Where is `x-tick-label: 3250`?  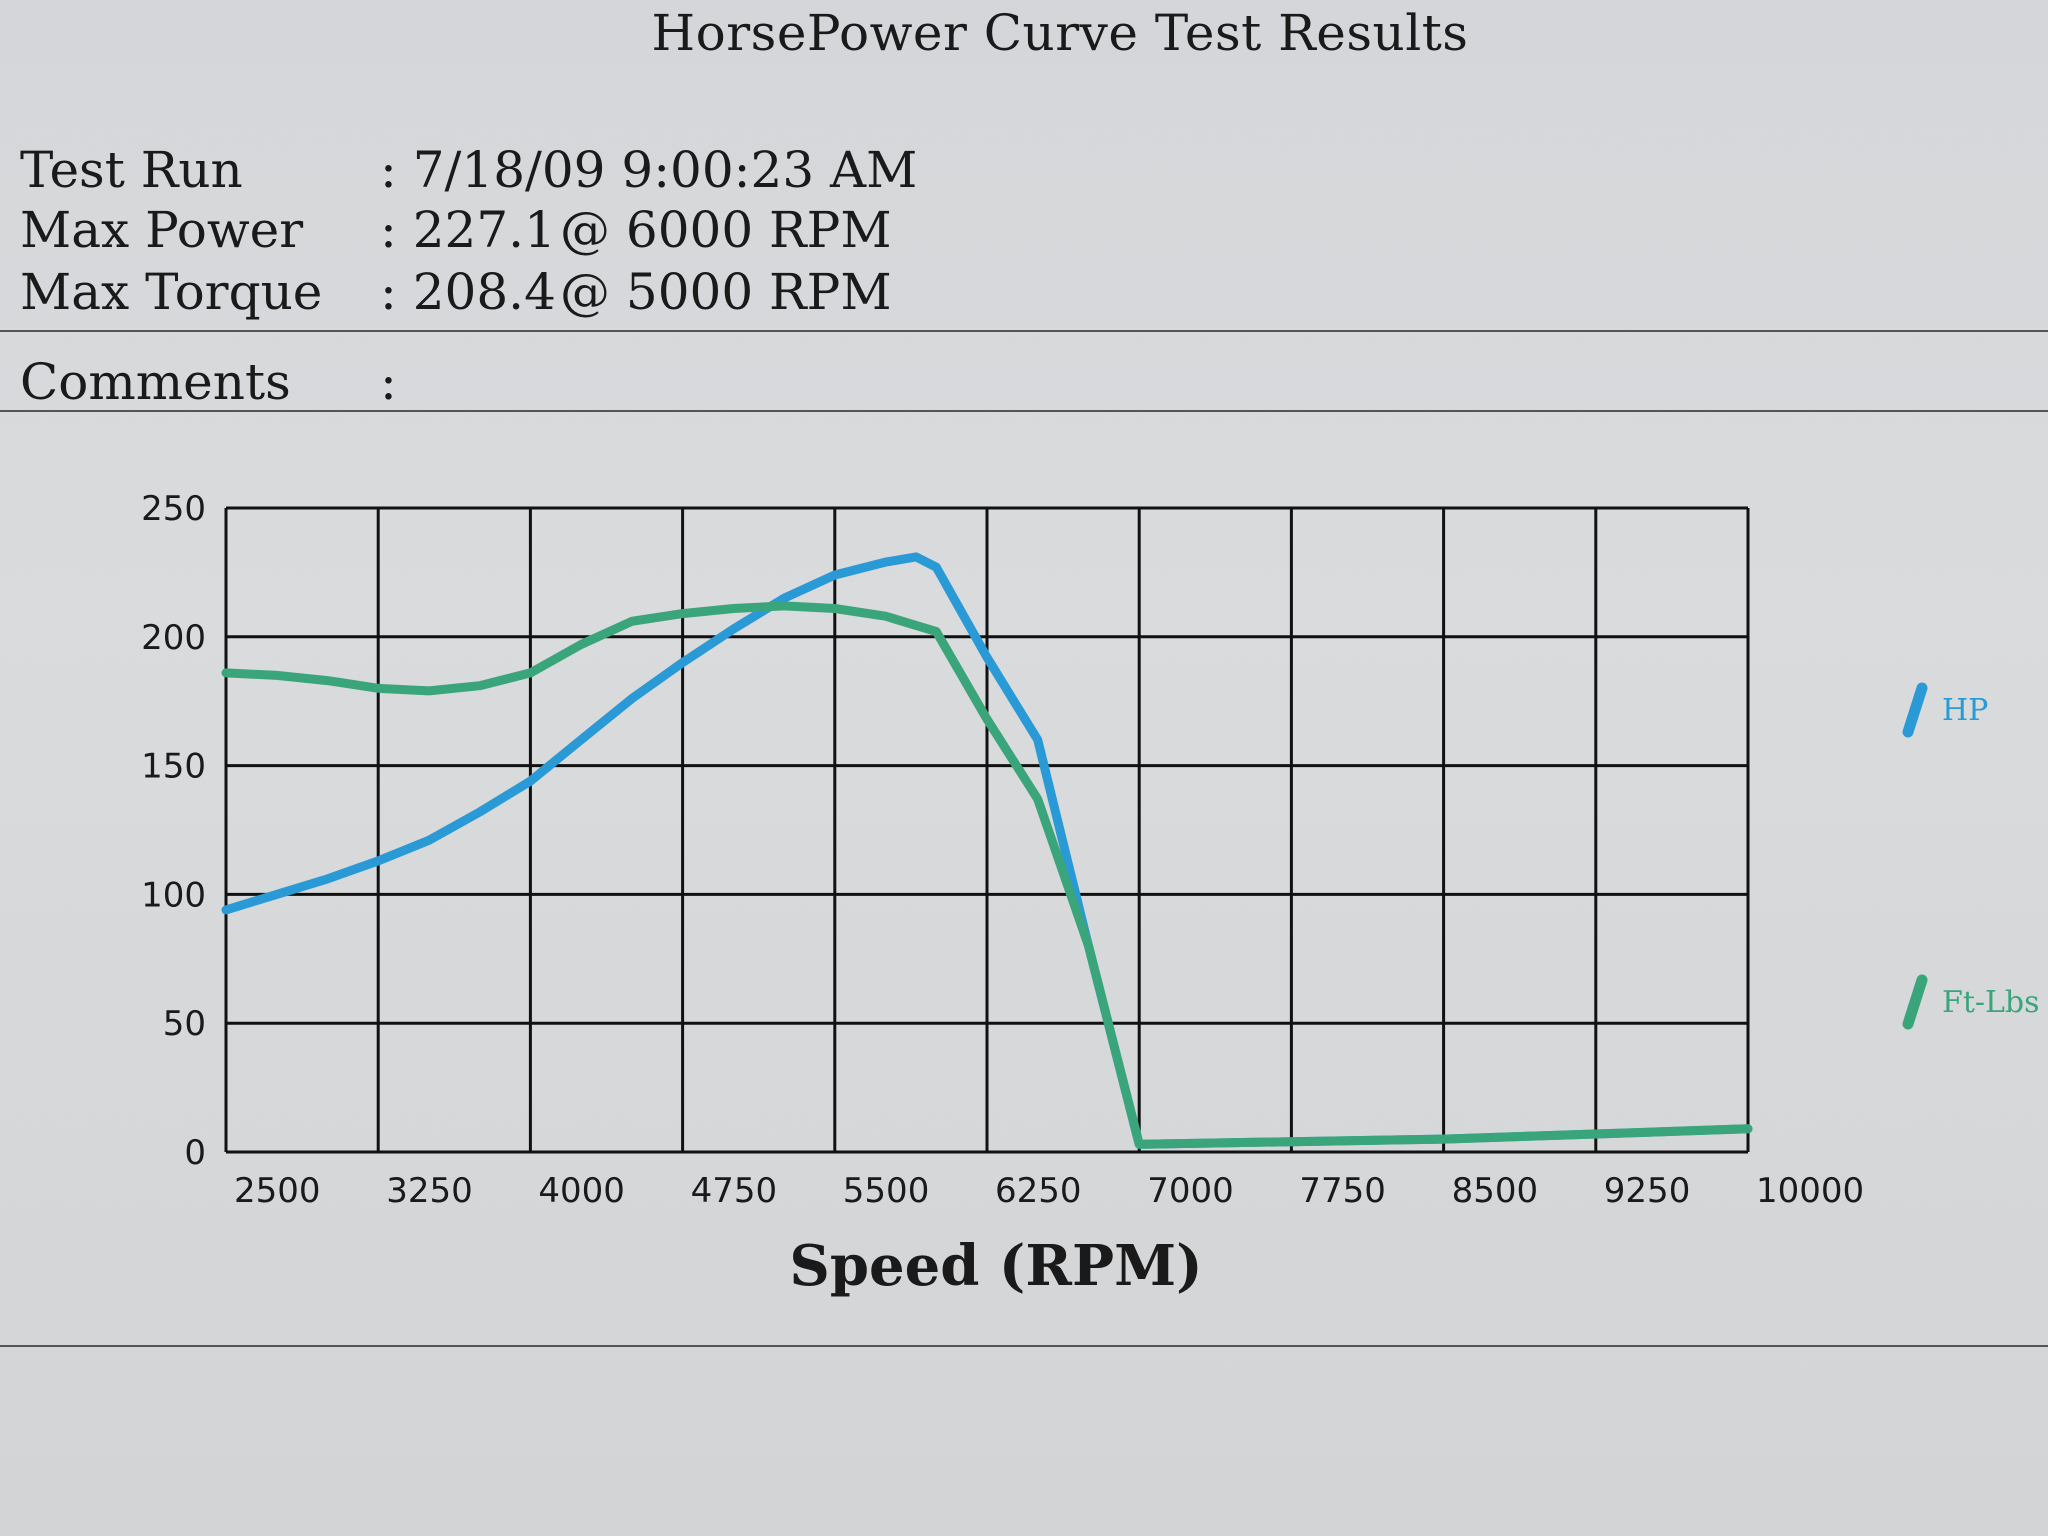 x-tick-label: 3250 is located at coordinates (429, 1191).